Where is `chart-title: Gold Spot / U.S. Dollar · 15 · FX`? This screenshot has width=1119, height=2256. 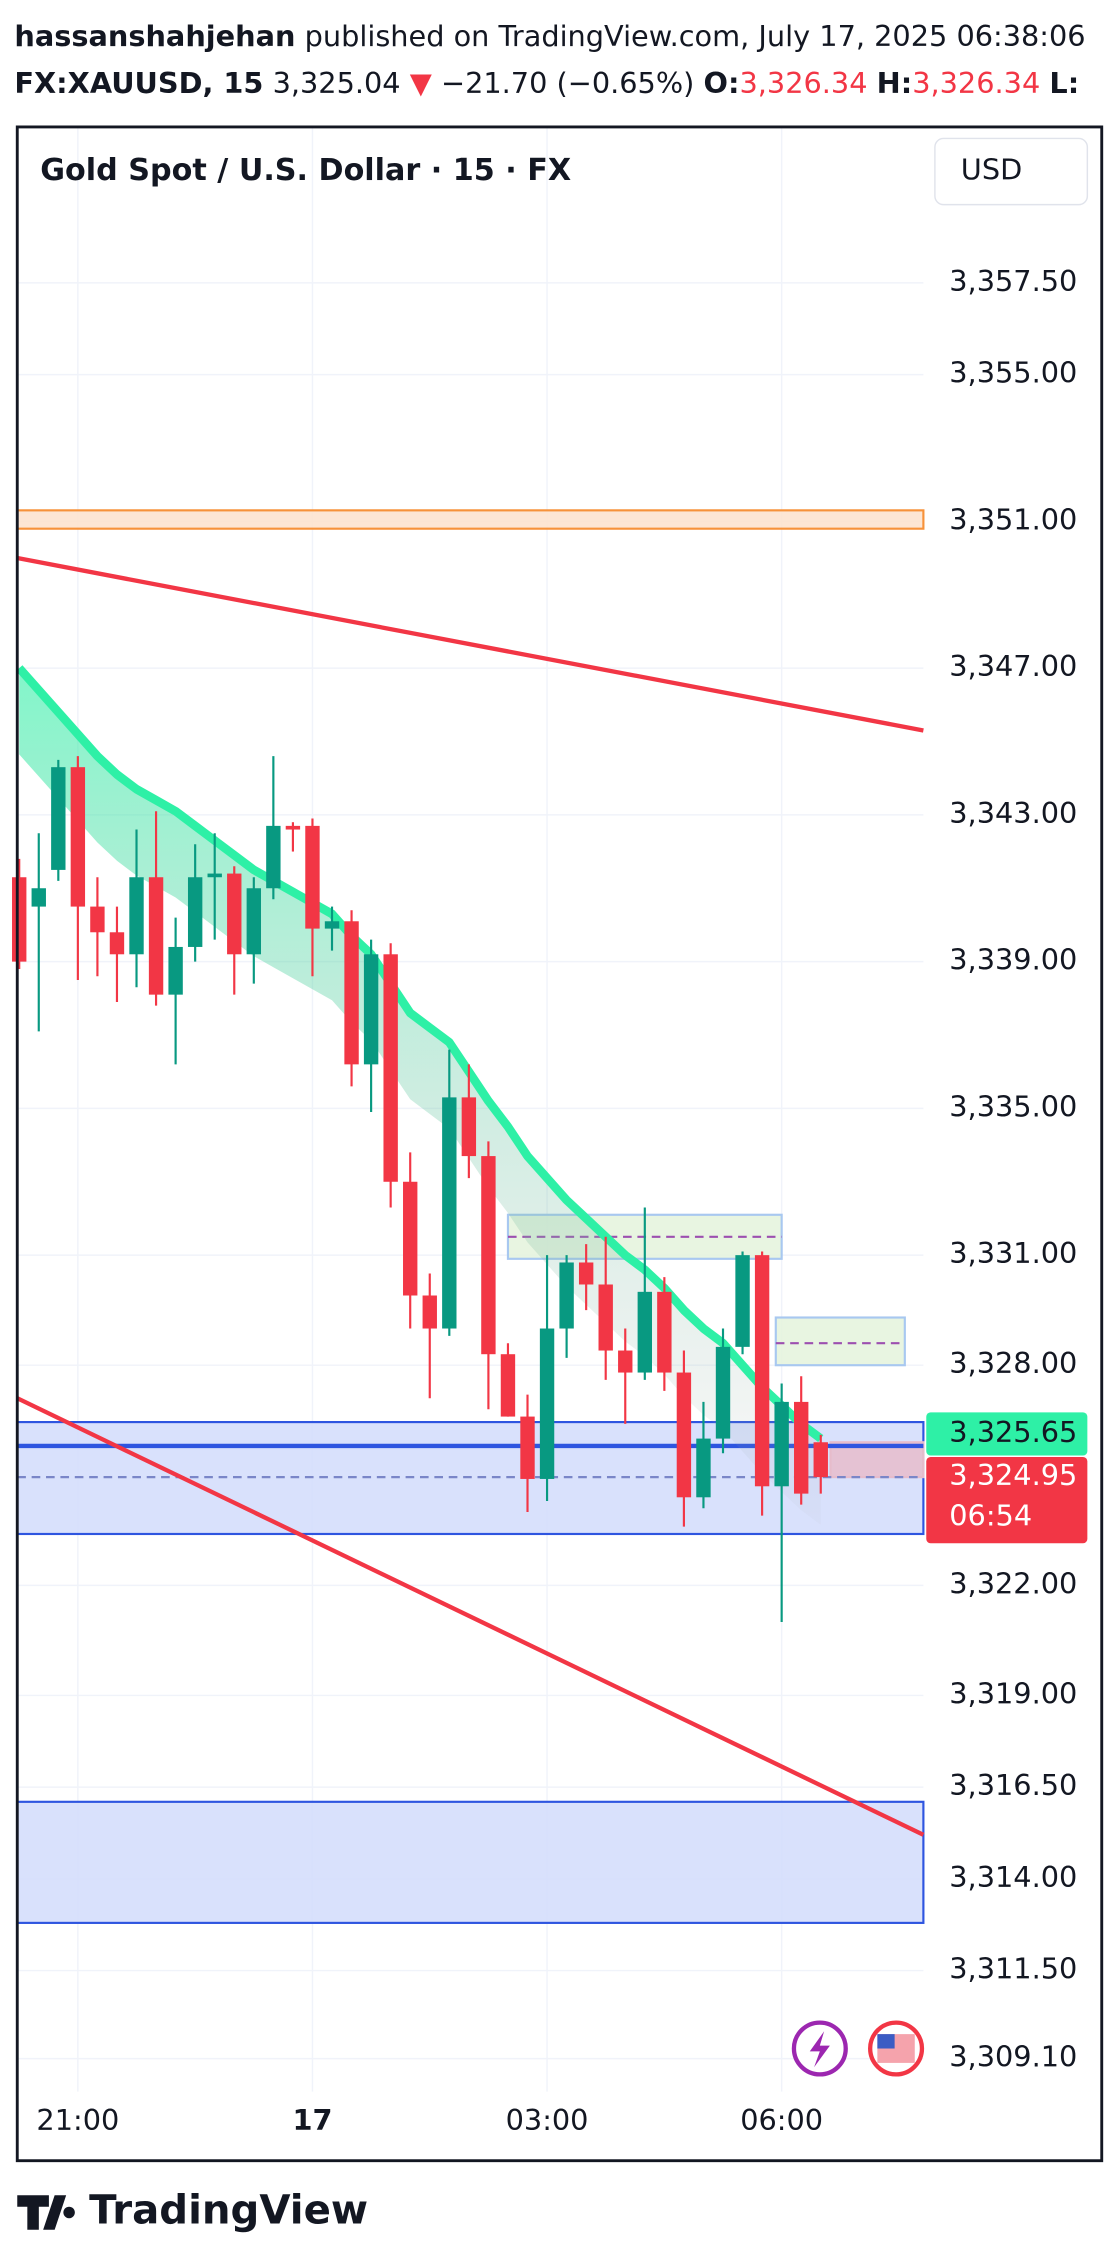
chart-title: Gold Spot / U.S. Dollar · 15 · FX is located at coordinates (305, 170).